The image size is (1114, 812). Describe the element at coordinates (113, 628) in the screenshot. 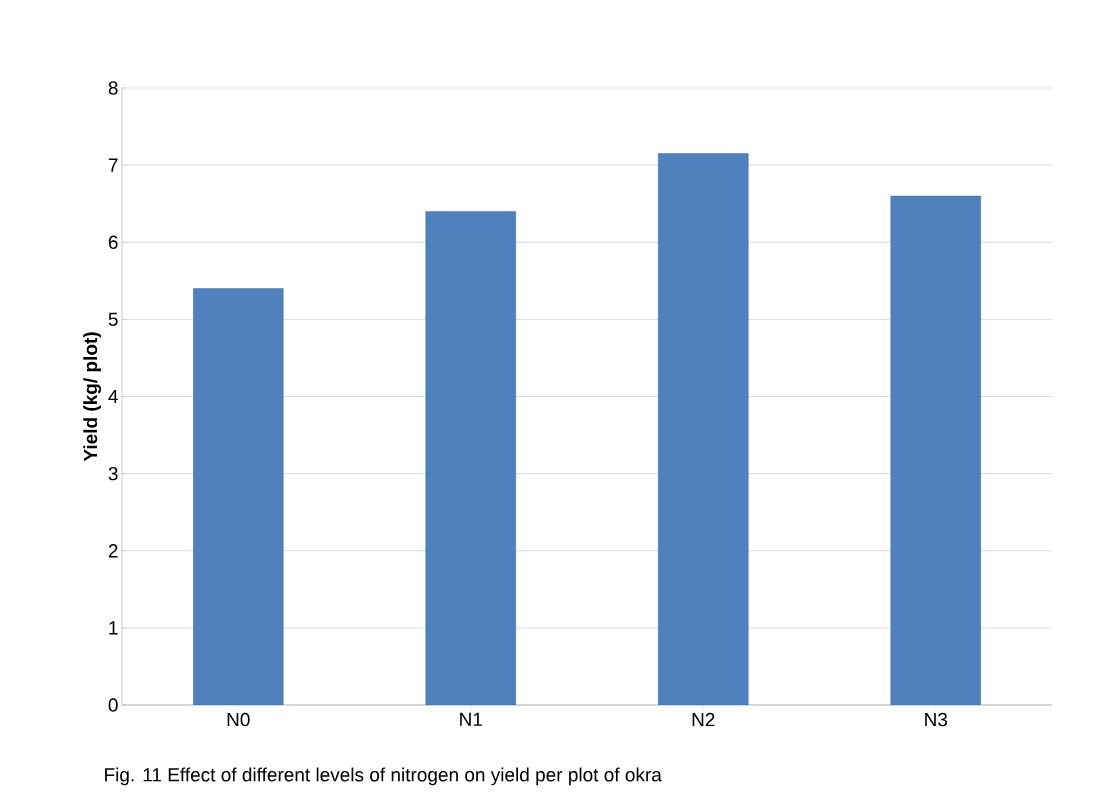

I see `y-tick-label: 1` at that location.